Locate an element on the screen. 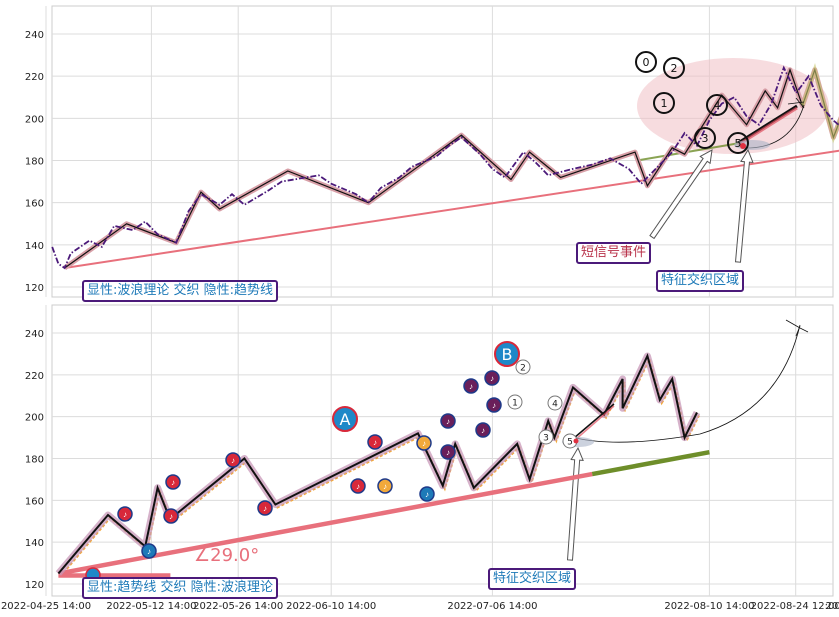  projection-line is located at coordinates (767, 124).